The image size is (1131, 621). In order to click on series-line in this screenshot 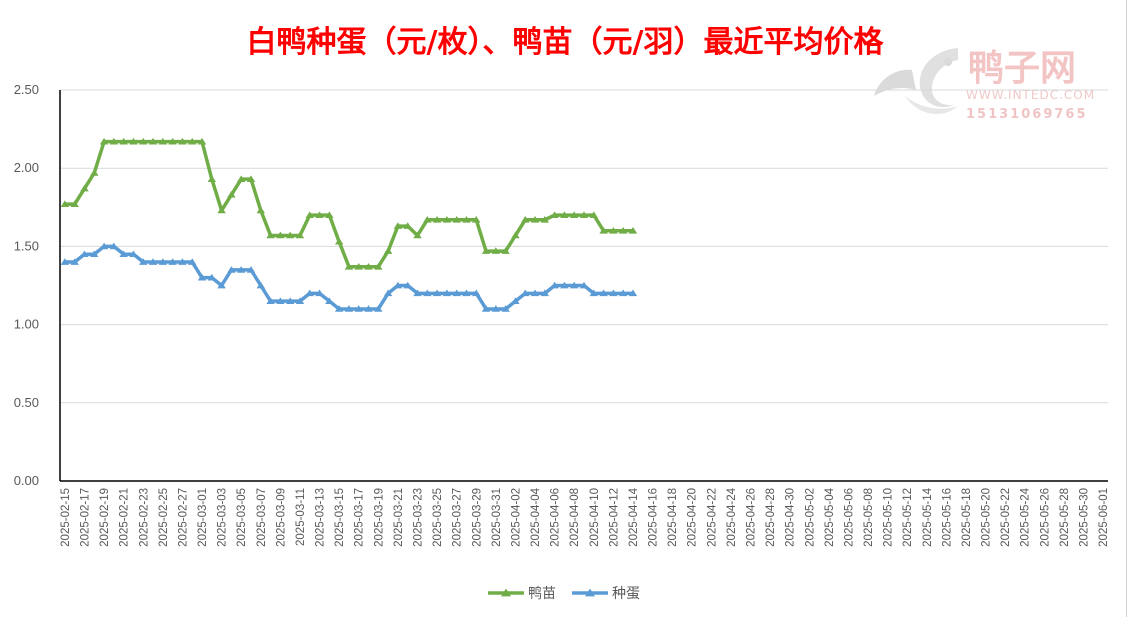, I will do `click(348, 204)`.